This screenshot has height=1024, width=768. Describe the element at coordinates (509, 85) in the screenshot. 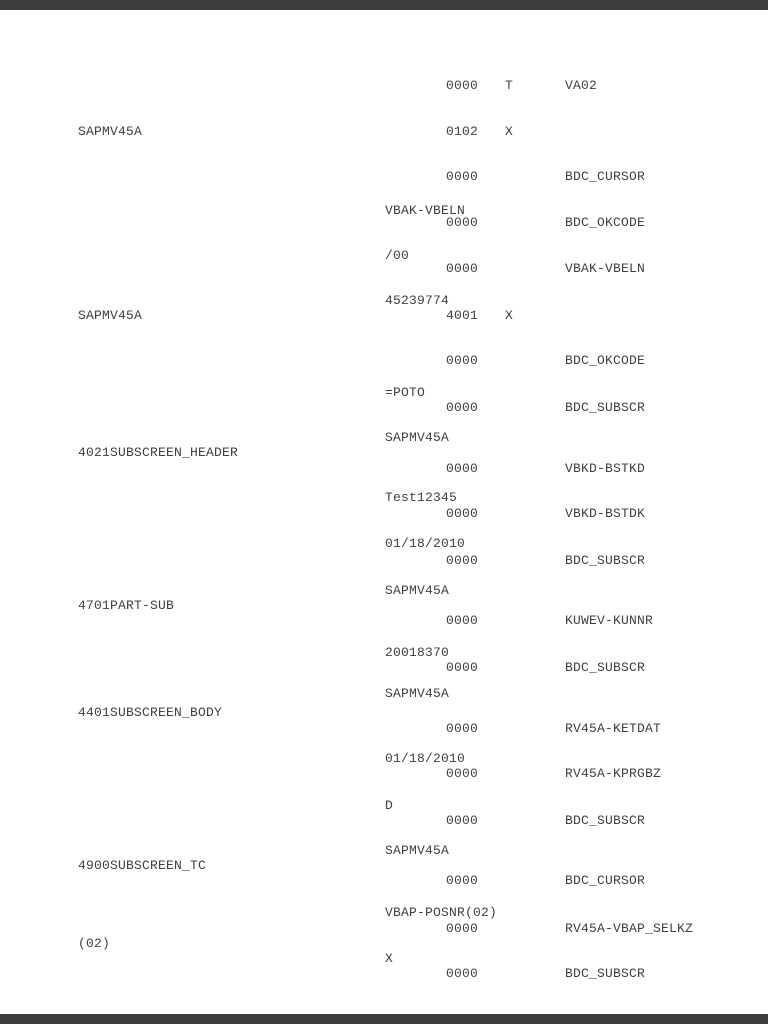

I see `start-indicator-cell: T` at that location.